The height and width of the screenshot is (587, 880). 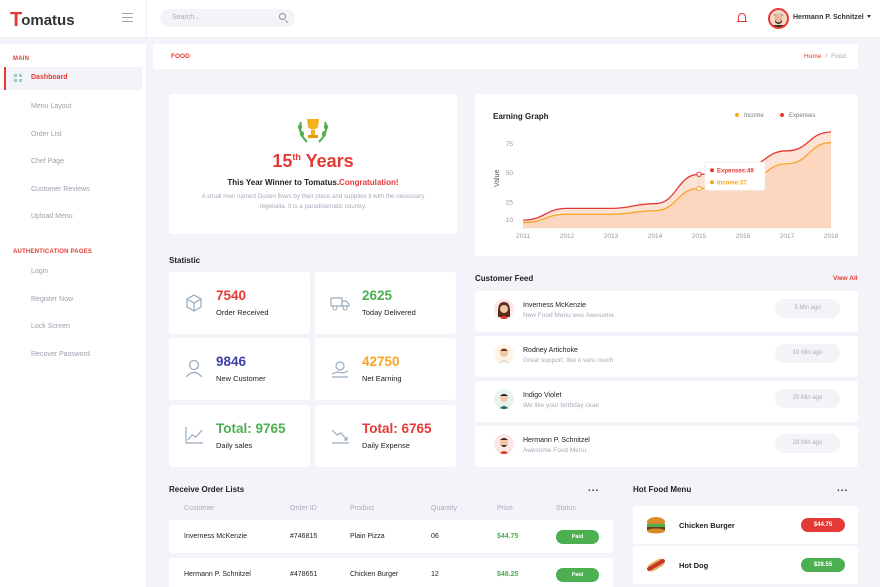 I want to click on sidebar-item-order-list: Order List, so click(x=46, y=134).